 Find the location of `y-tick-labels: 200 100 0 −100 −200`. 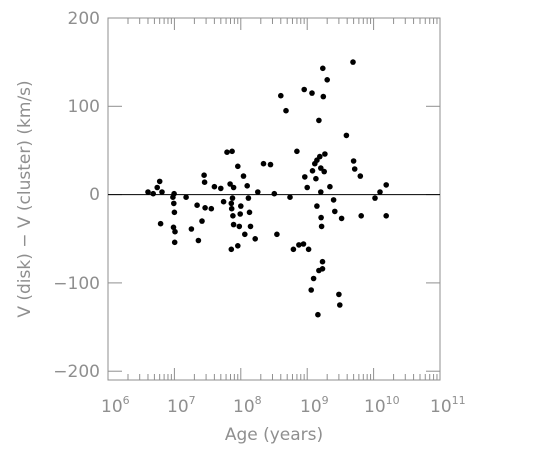

y-tick-labels: 200 100 0 −100 −200 is located at coordinates (76, 195).